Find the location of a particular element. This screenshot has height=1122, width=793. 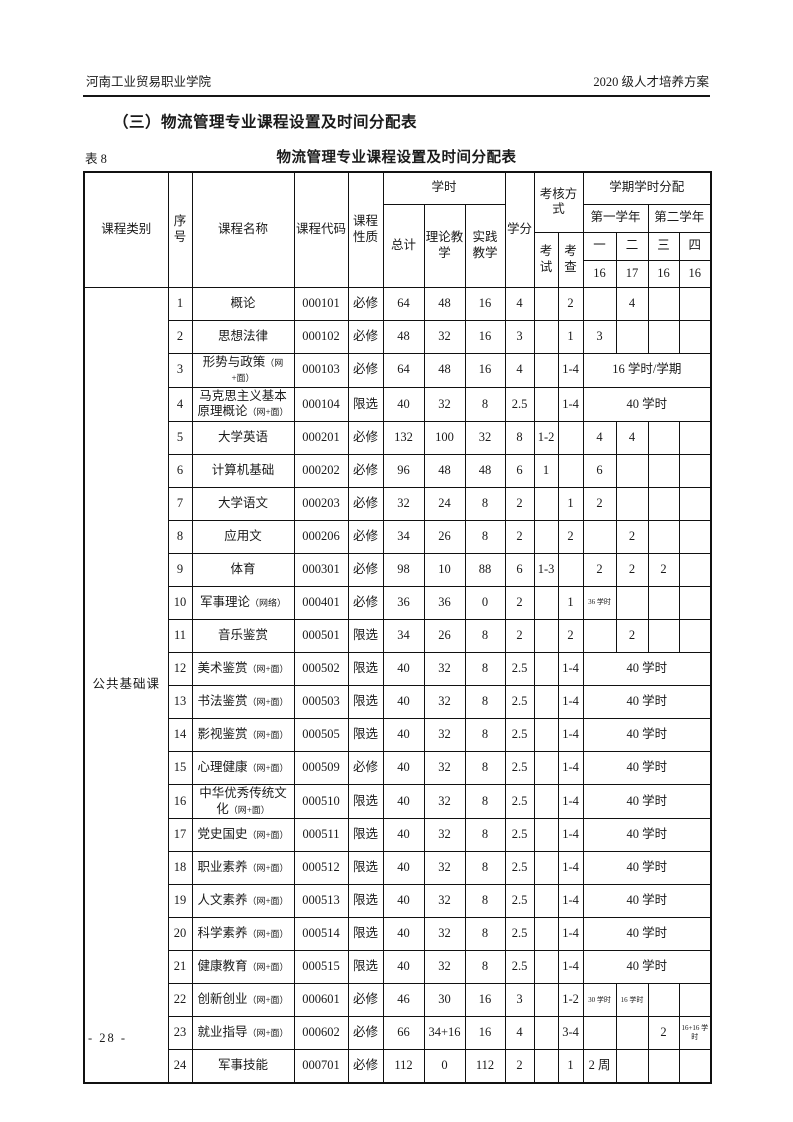

course-name-text: 大学英语 is located at coordinates (242, 437).